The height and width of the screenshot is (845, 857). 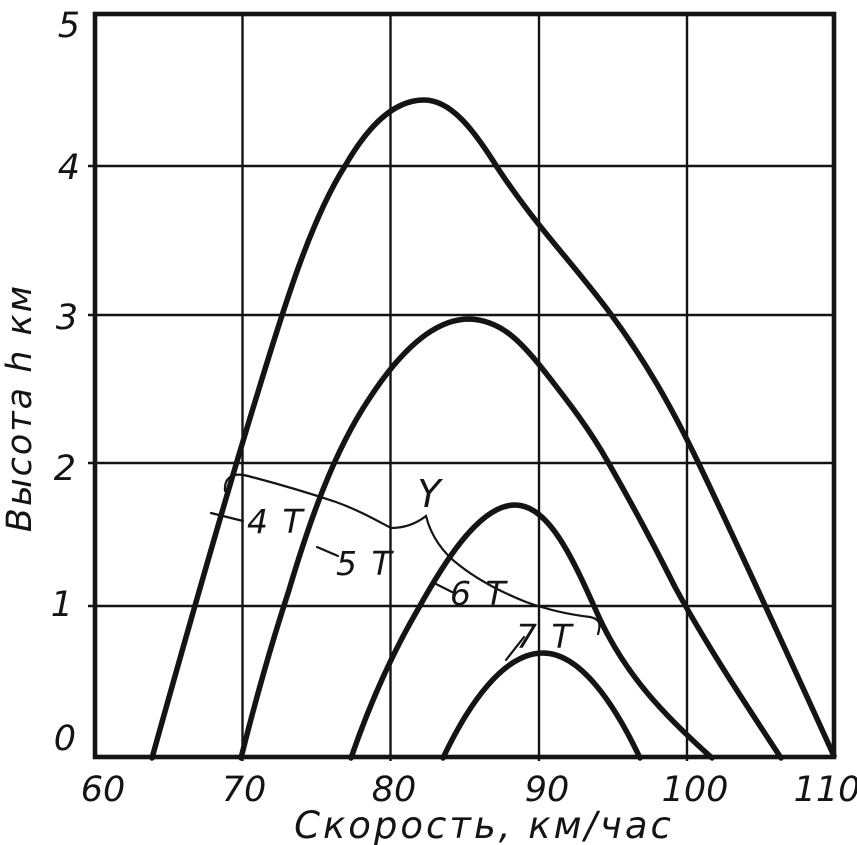 I want to click on x-tick-110: 110, so click(x=825, y=790).